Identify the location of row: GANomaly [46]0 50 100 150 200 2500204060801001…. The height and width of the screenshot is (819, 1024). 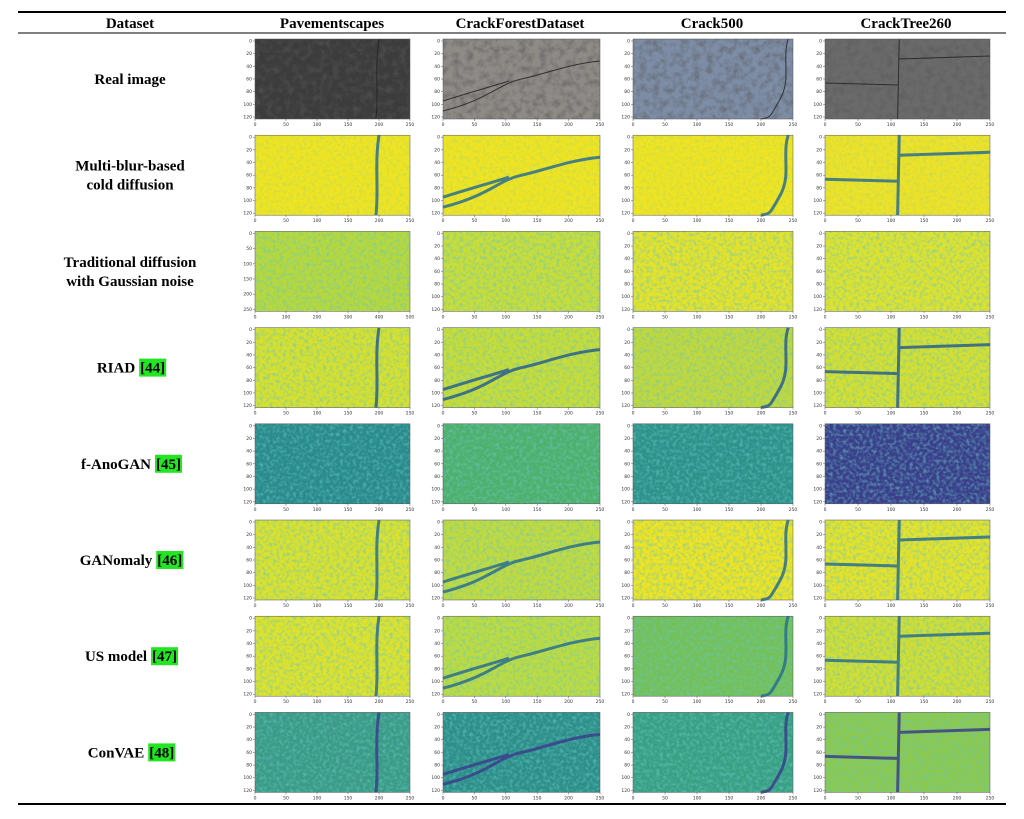
(537, 565).